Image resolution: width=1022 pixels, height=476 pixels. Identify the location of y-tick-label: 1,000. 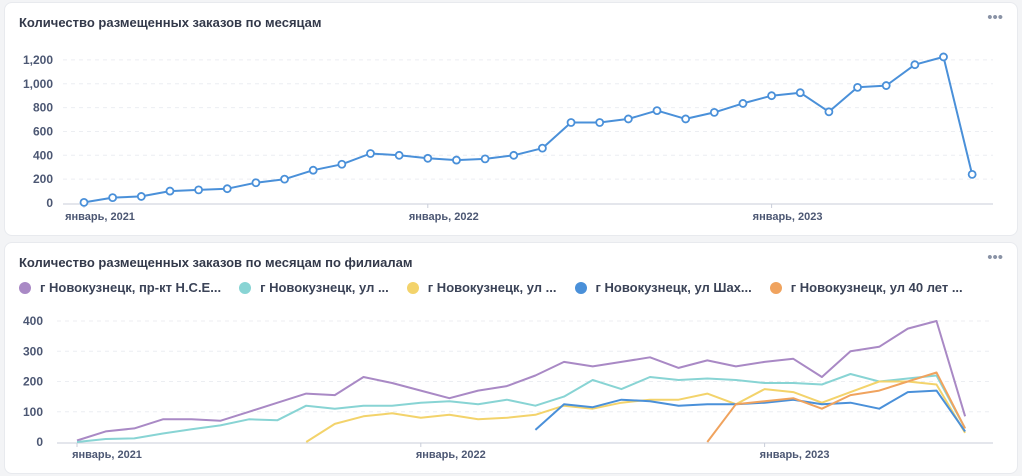
(38, 84).